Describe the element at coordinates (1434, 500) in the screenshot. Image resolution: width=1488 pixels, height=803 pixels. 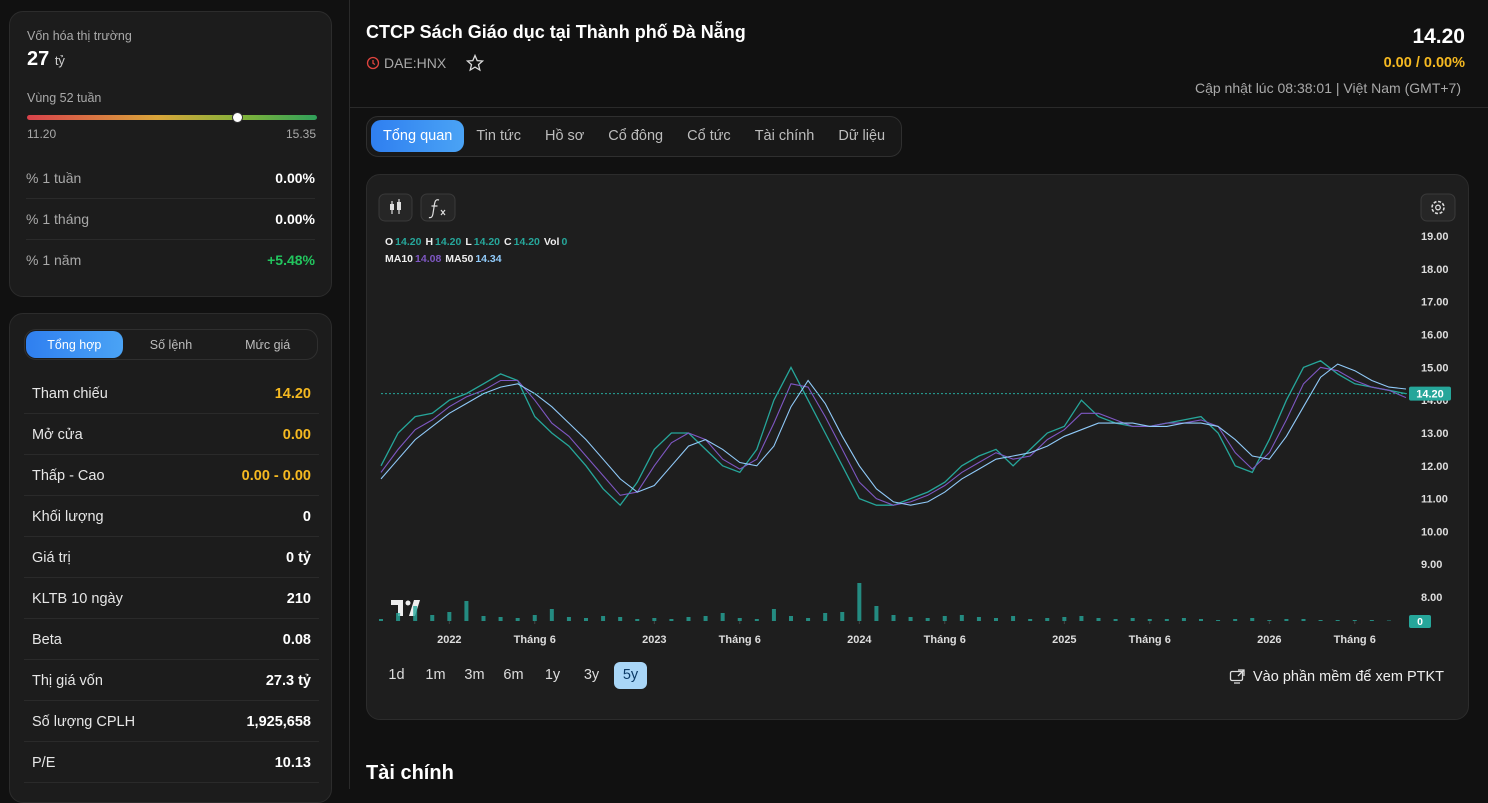
I see `y-tick-label: 11.00` at that location.